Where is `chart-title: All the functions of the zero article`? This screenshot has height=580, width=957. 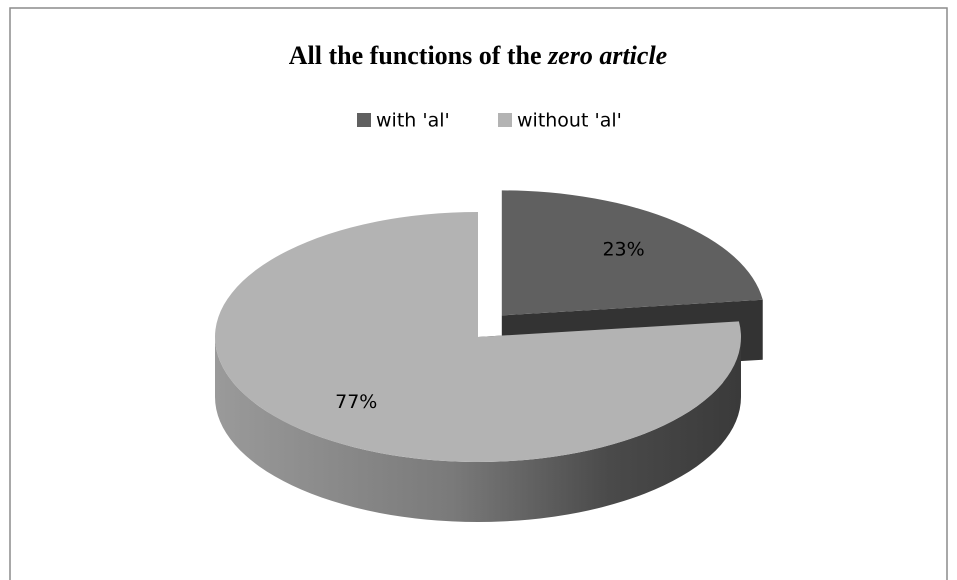 chart-title: All the functions of the zero article is located at coordinates (478, 55).